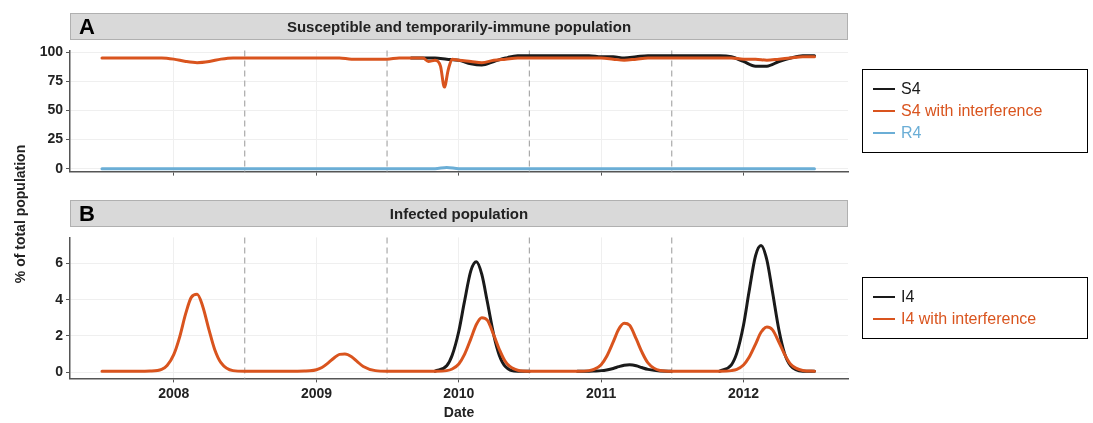 The width and height of the screenshot is (1093, 423). Describe the element at coordinates (743, 392) in the screenshot. I see `x-tick-label: 2012` at that location.